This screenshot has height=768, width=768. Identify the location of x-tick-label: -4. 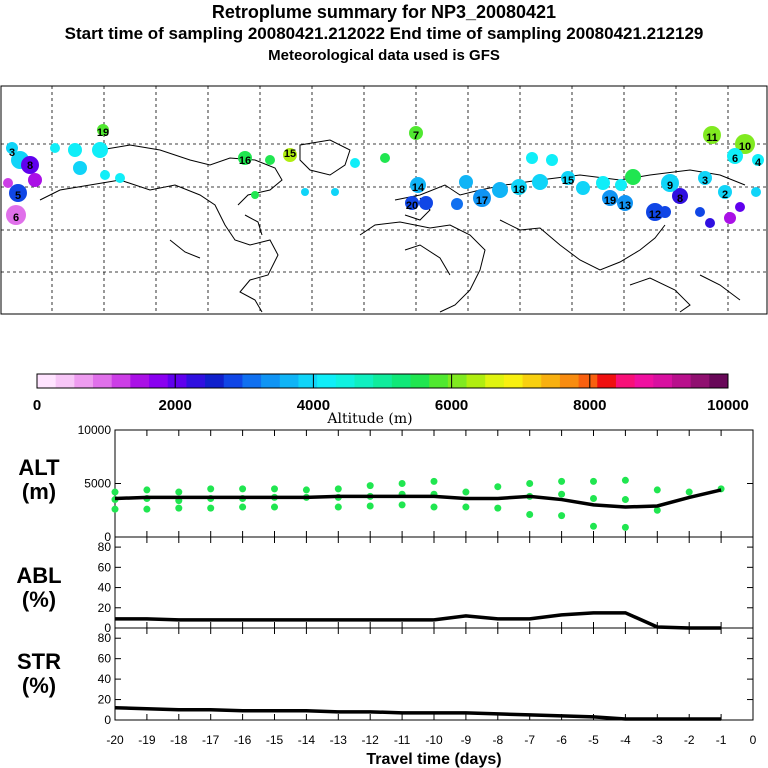
(625, 740).